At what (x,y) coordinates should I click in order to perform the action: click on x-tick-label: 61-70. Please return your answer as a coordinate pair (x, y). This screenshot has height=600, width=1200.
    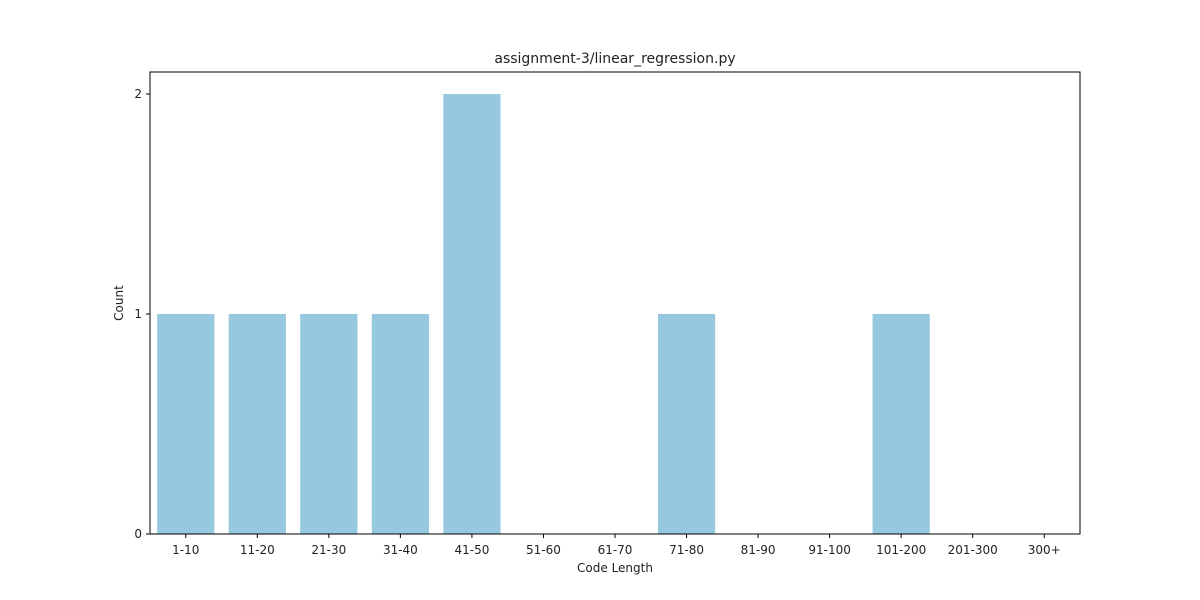
    Looking at the image, I should click on (615, 550).